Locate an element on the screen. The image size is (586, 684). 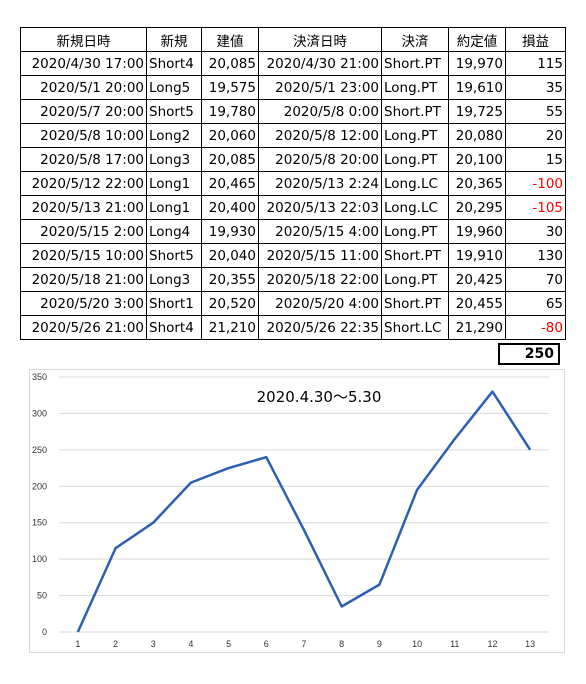
cell-profit-loss: -105 is located at coordinates (535, 207).